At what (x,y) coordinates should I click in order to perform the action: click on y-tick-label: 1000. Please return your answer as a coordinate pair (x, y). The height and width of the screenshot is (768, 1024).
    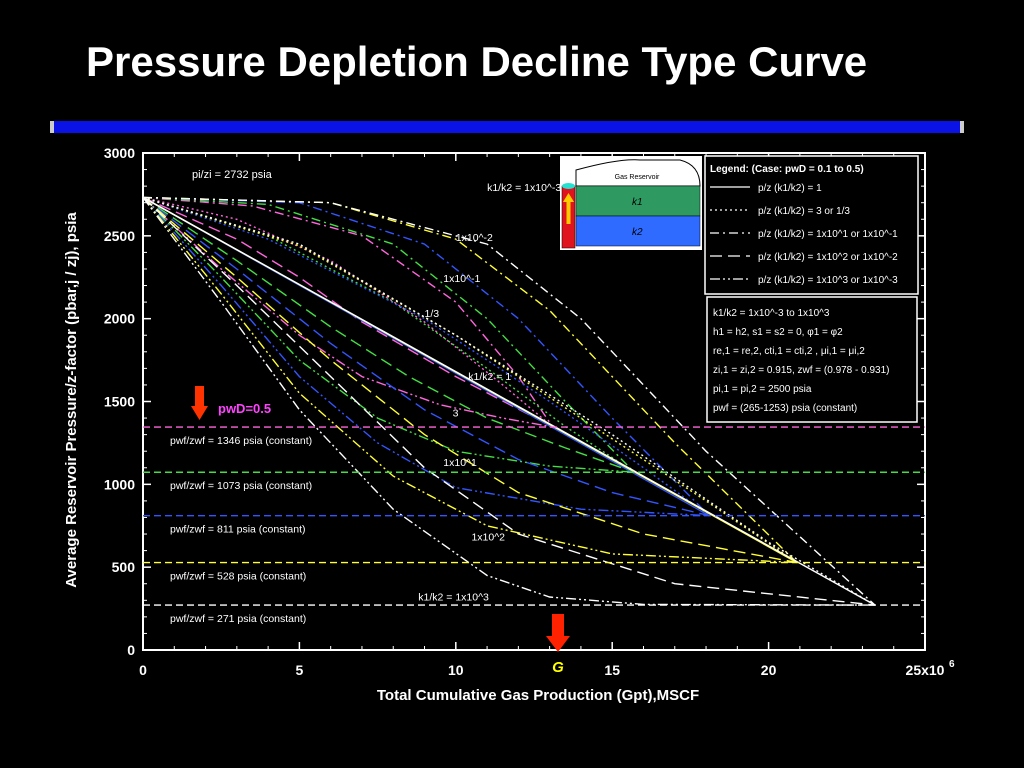
    Looking at the image, I should click on (119, 484).